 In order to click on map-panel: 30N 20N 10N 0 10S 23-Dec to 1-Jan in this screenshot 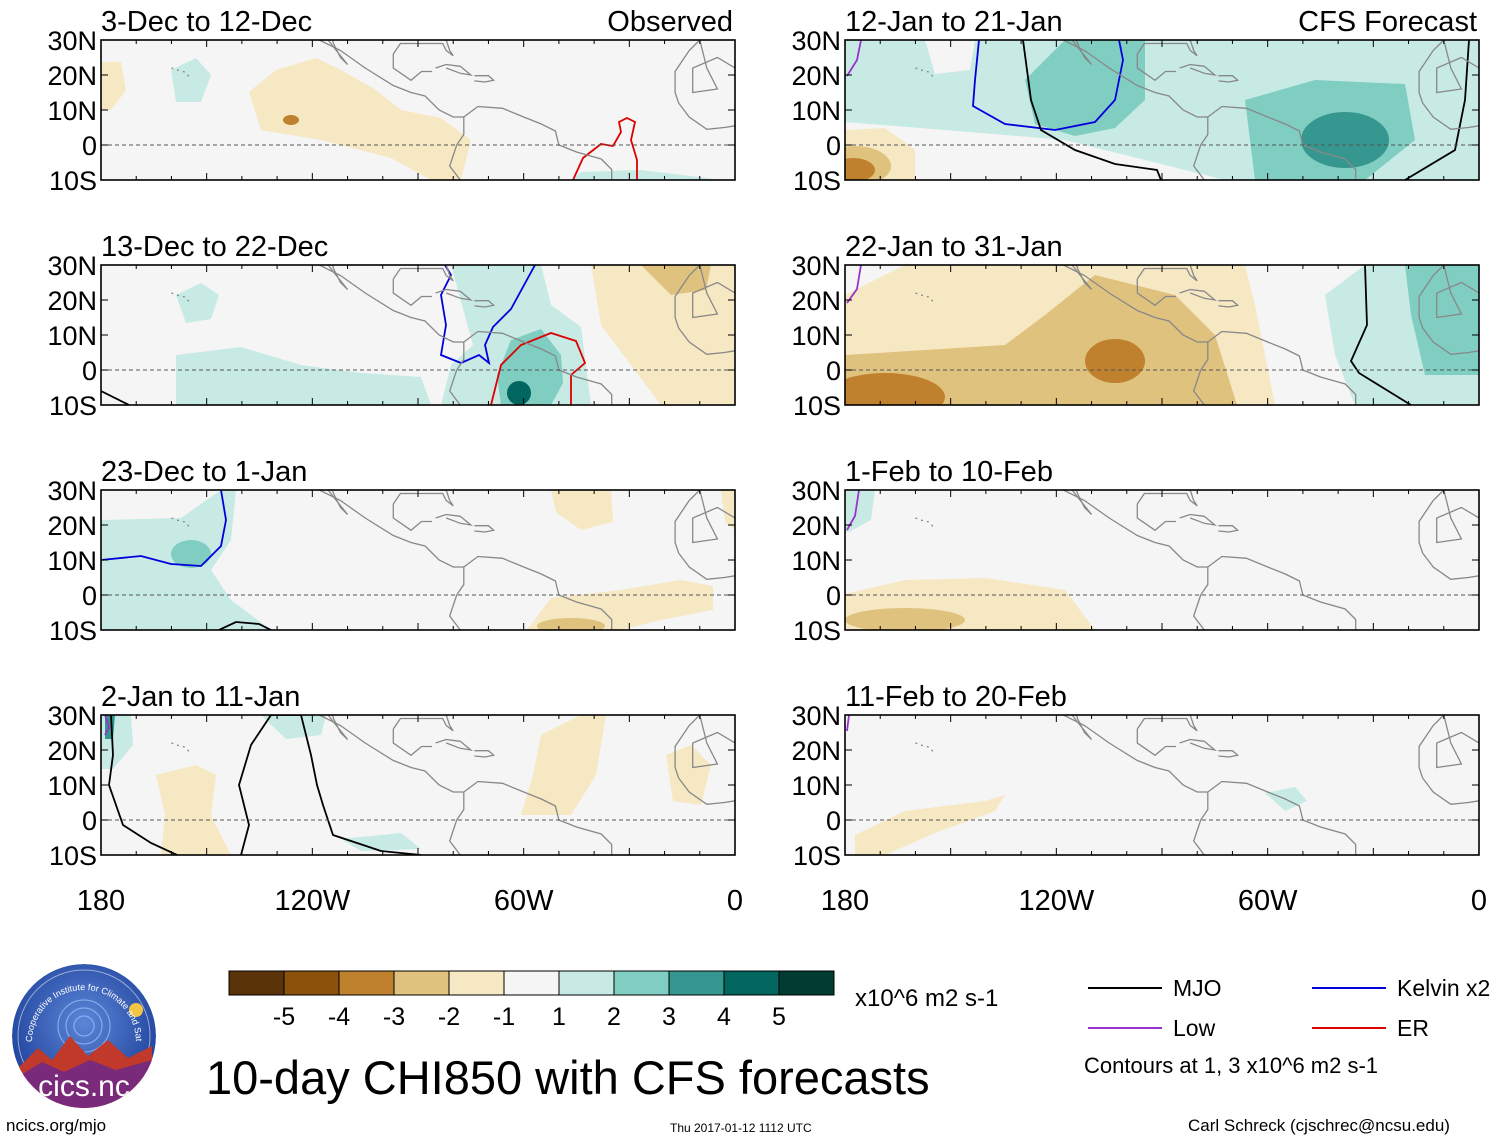, I will do `click(391, 551)`.